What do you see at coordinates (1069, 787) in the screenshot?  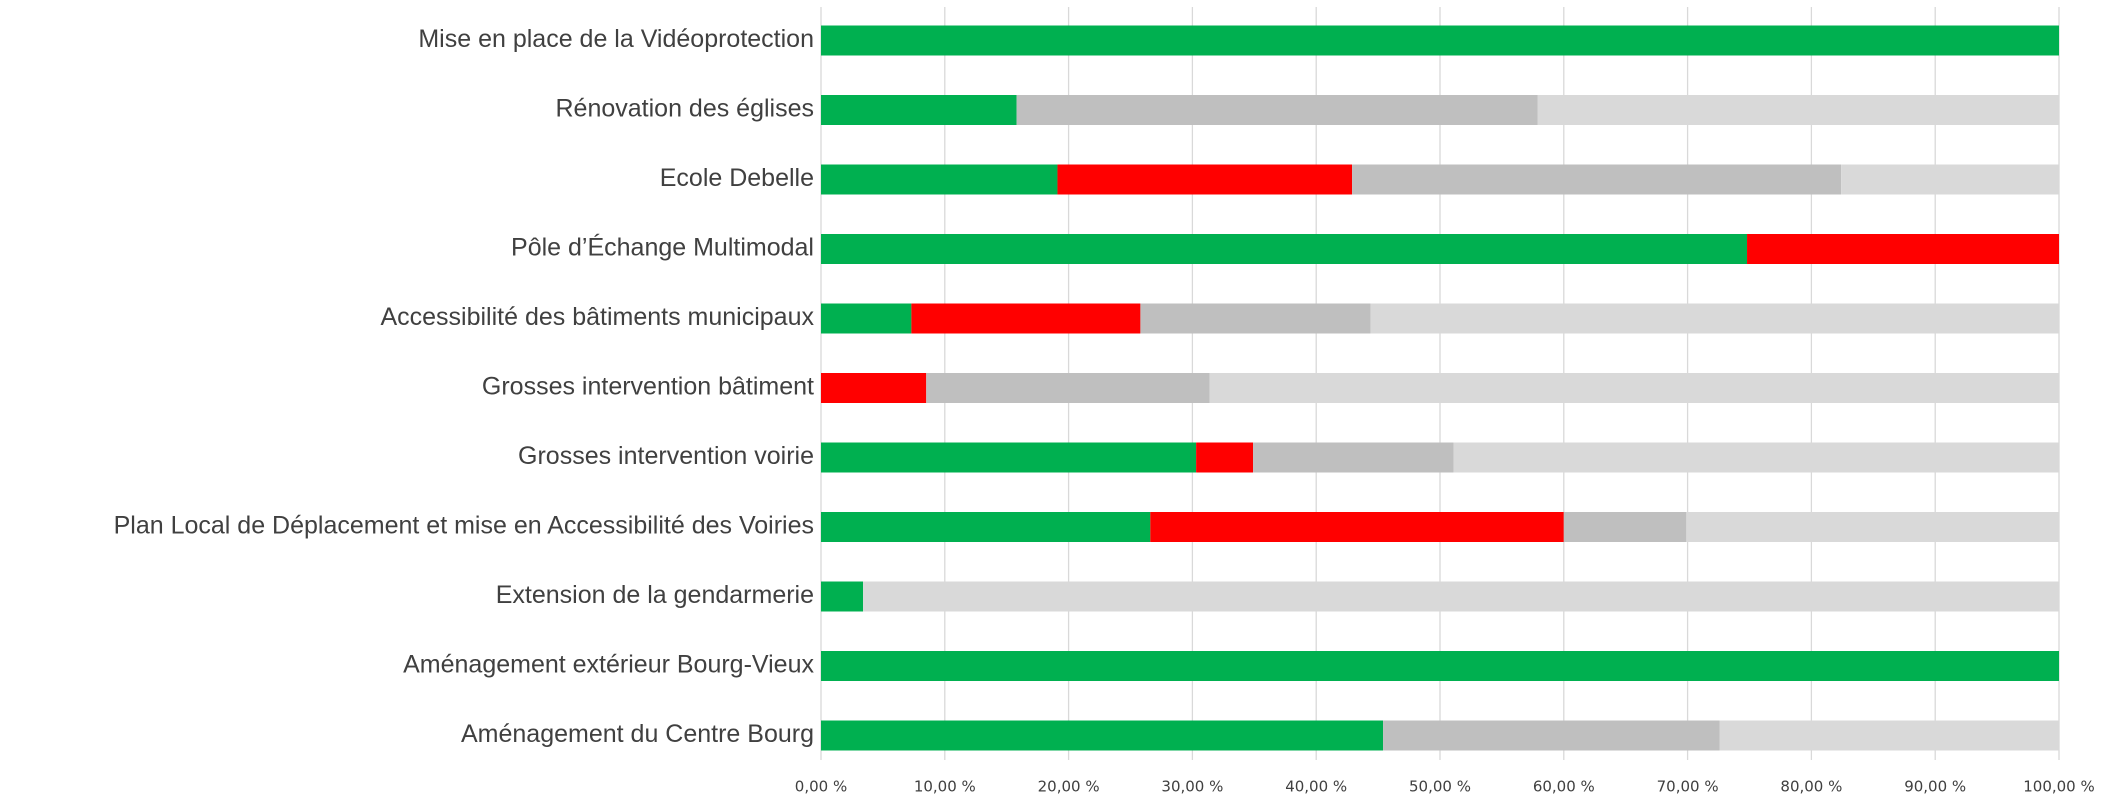 I see `x-tick-label: 20,00 %` at bounding box center [1069, 787].